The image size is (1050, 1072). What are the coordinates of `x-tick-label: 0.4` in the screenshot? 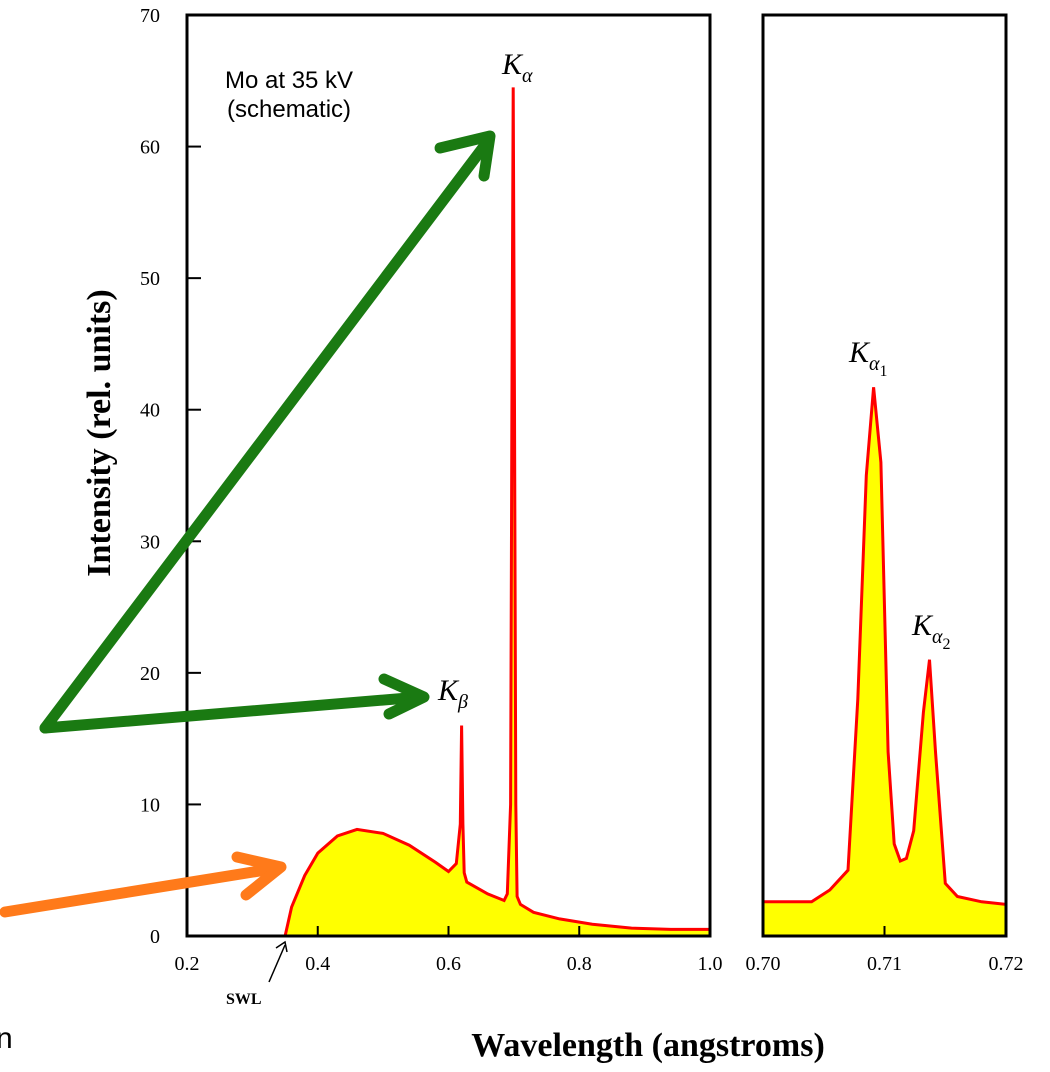 It's located at (317, 964).